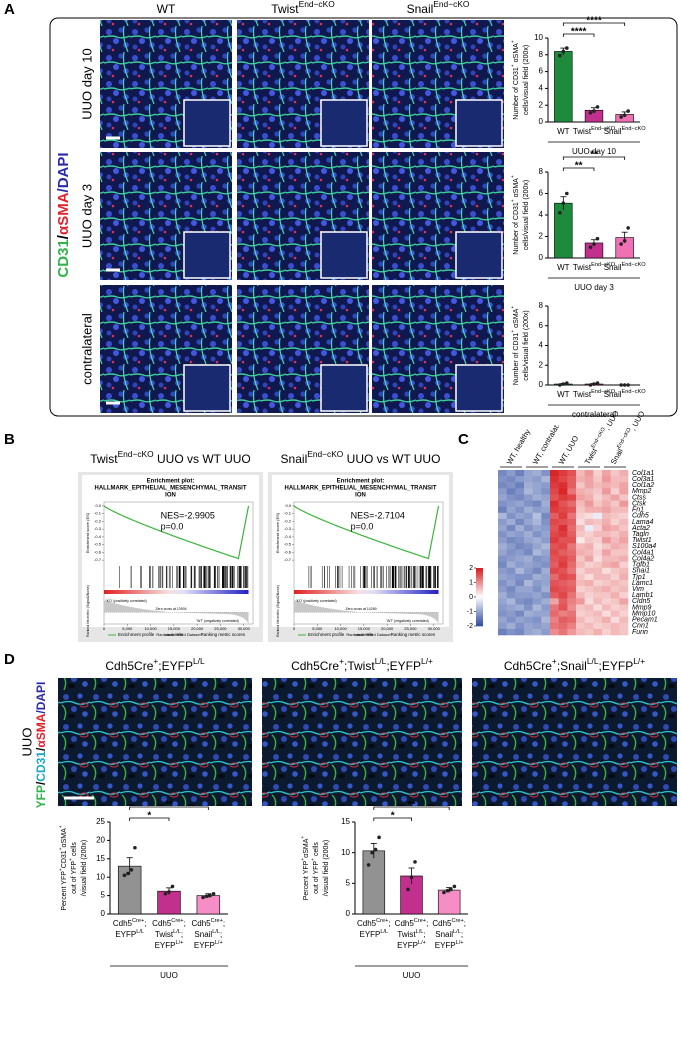 The image size is (681, 1050). I want to click on text-part: UUO vs WT UUO, so click(202, 459).